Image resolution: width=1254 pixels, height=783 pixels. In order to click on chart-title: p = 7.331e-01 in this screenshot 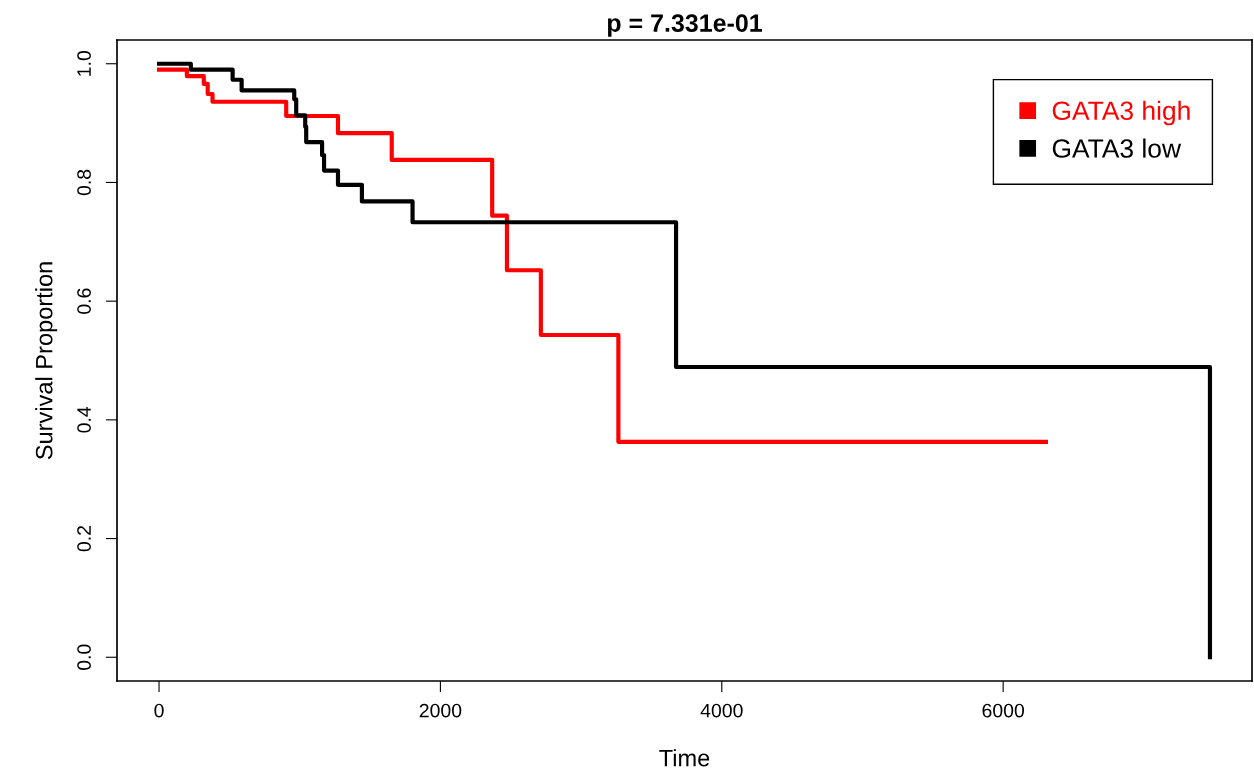, I will do `click(684, 25)`.